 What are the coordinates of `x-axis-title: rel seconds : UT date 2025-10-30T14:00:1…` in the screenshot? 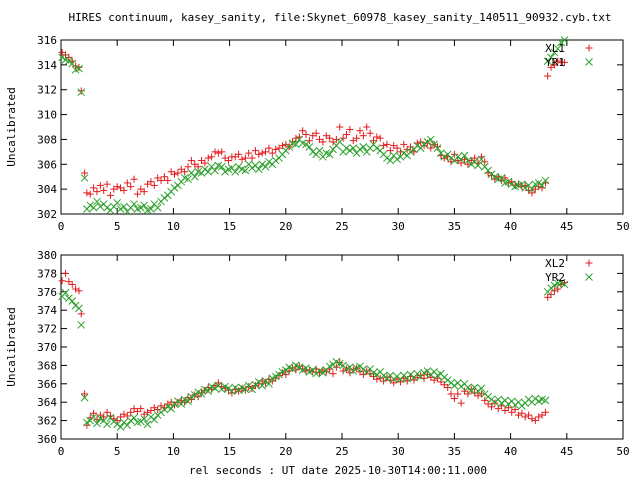 It's located at (338, 470).